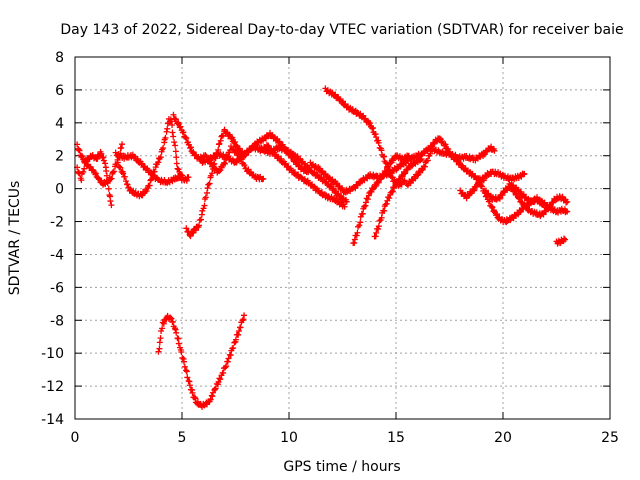 The width and height of the screenshot is (640, 480). What do you see at coordinates (15, 238) in the screenshot?
I see `y-axis-label: SDTVAR / TECUs` at bounding box center [15, 238].